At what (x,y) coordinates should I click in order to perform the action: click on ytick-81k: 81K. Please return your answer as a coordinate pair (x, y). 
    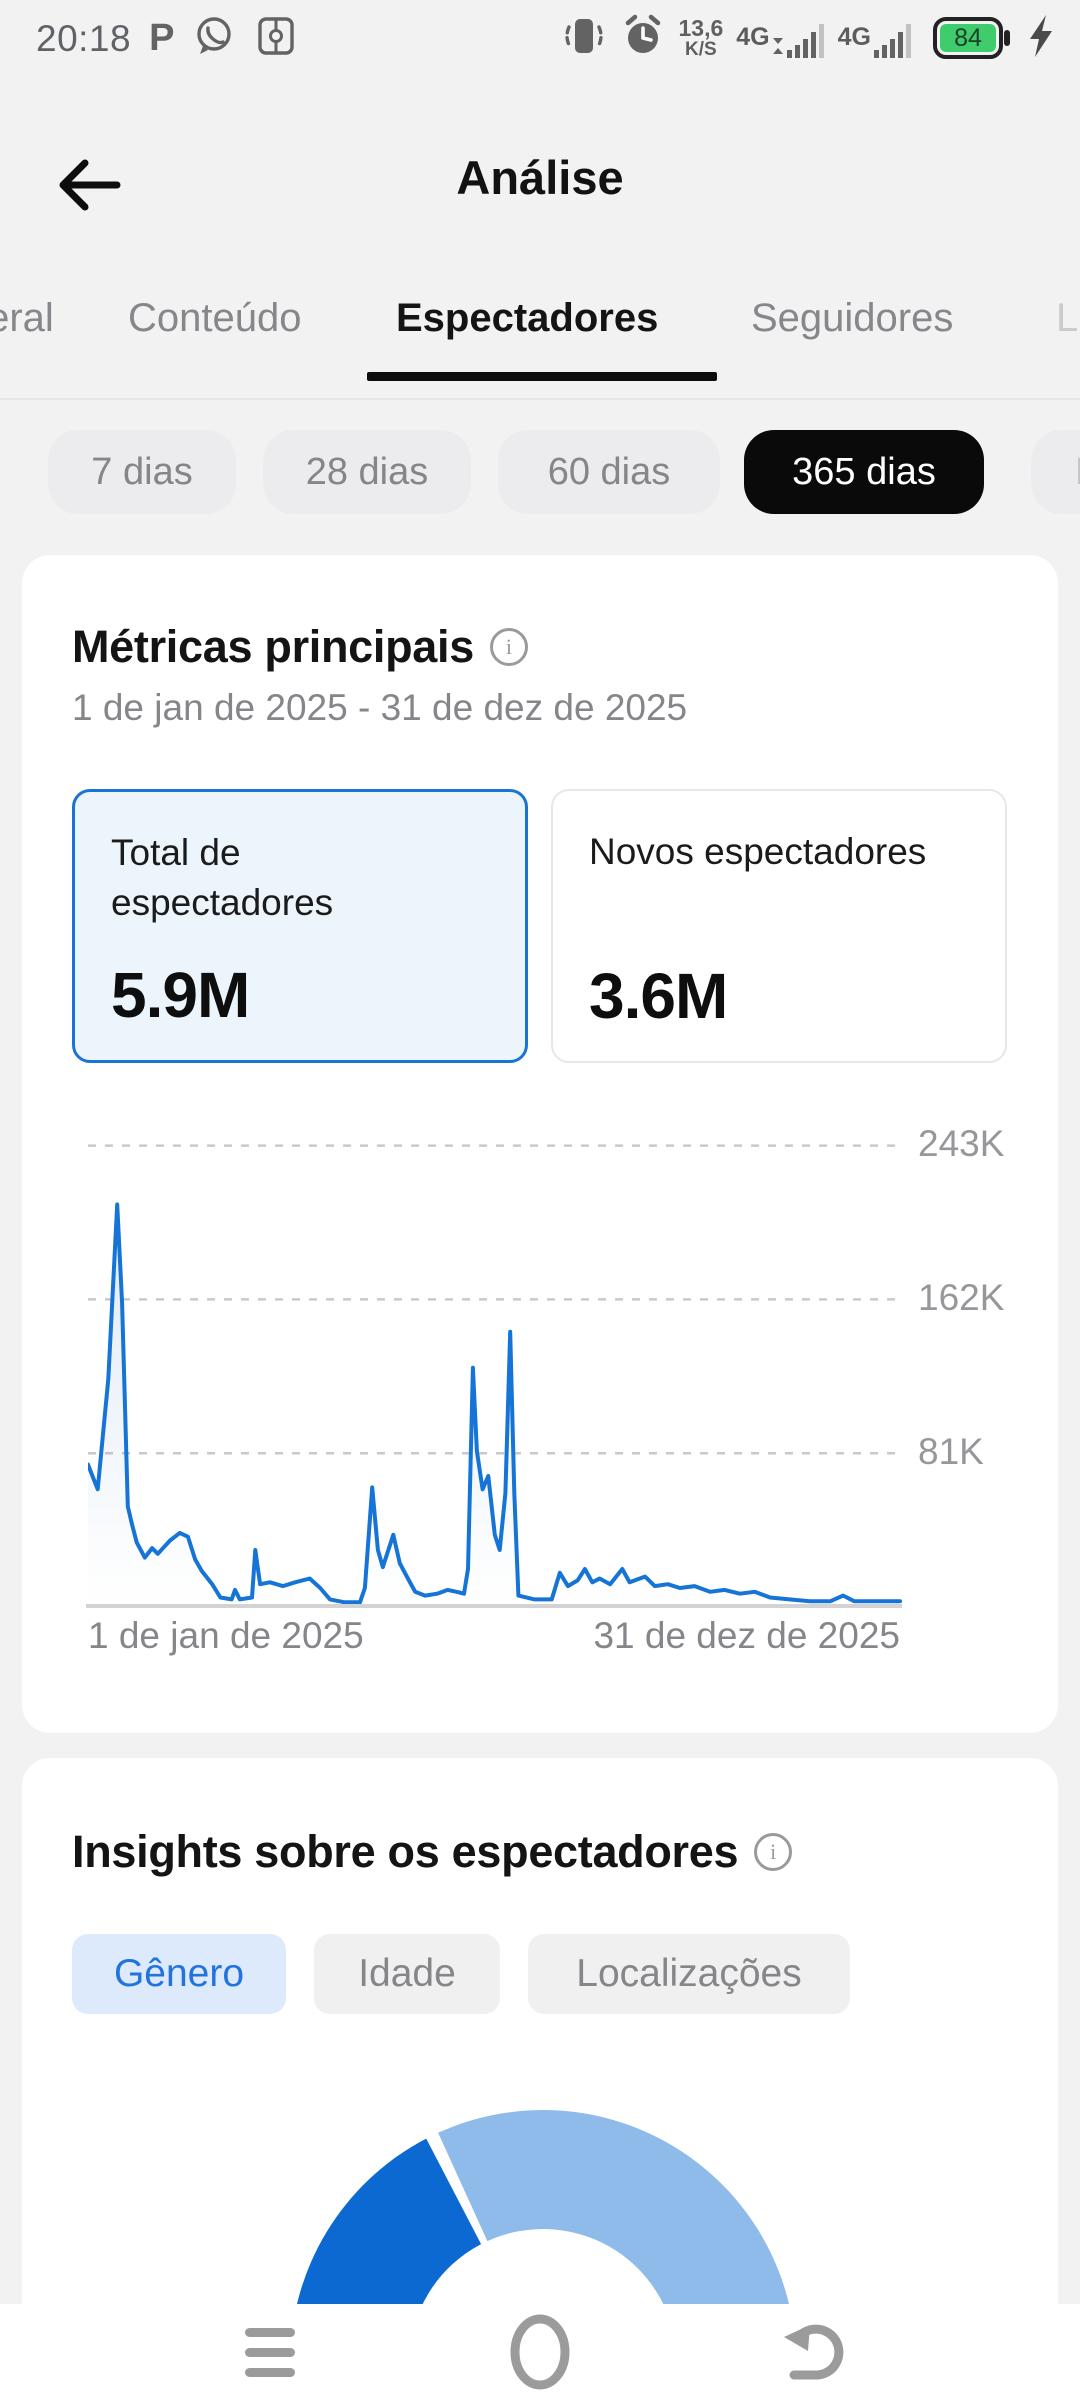
    Looking at the image, I should click on (951, 1451).